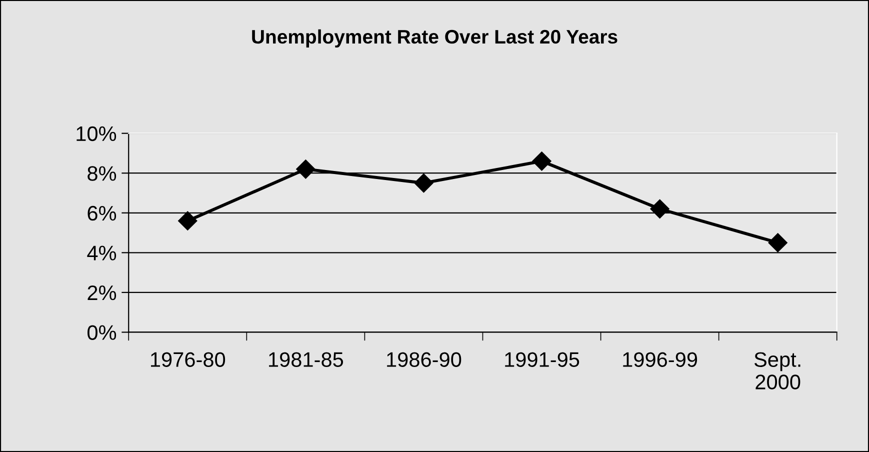  I want to click on y-tick-label: 8%, so click(102, 173).